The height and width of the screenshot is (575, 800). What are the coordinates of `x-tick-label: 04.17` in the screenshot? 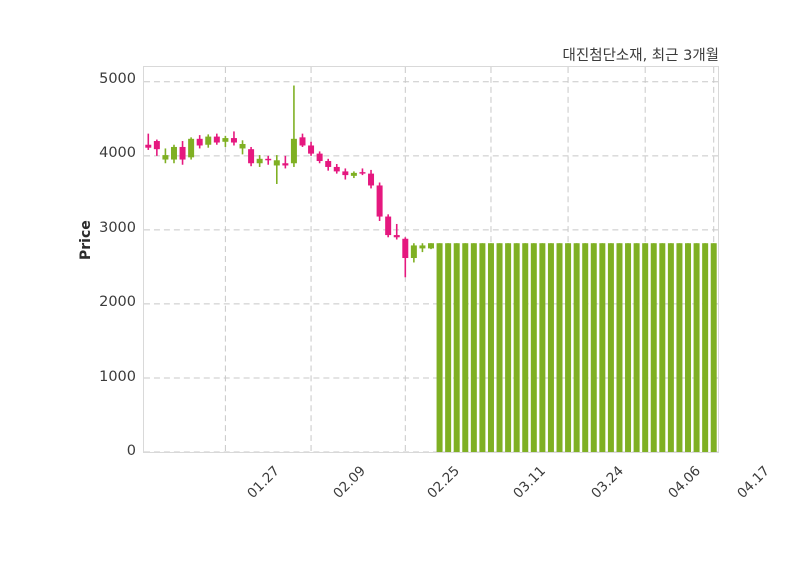 It's located at (753, 482).